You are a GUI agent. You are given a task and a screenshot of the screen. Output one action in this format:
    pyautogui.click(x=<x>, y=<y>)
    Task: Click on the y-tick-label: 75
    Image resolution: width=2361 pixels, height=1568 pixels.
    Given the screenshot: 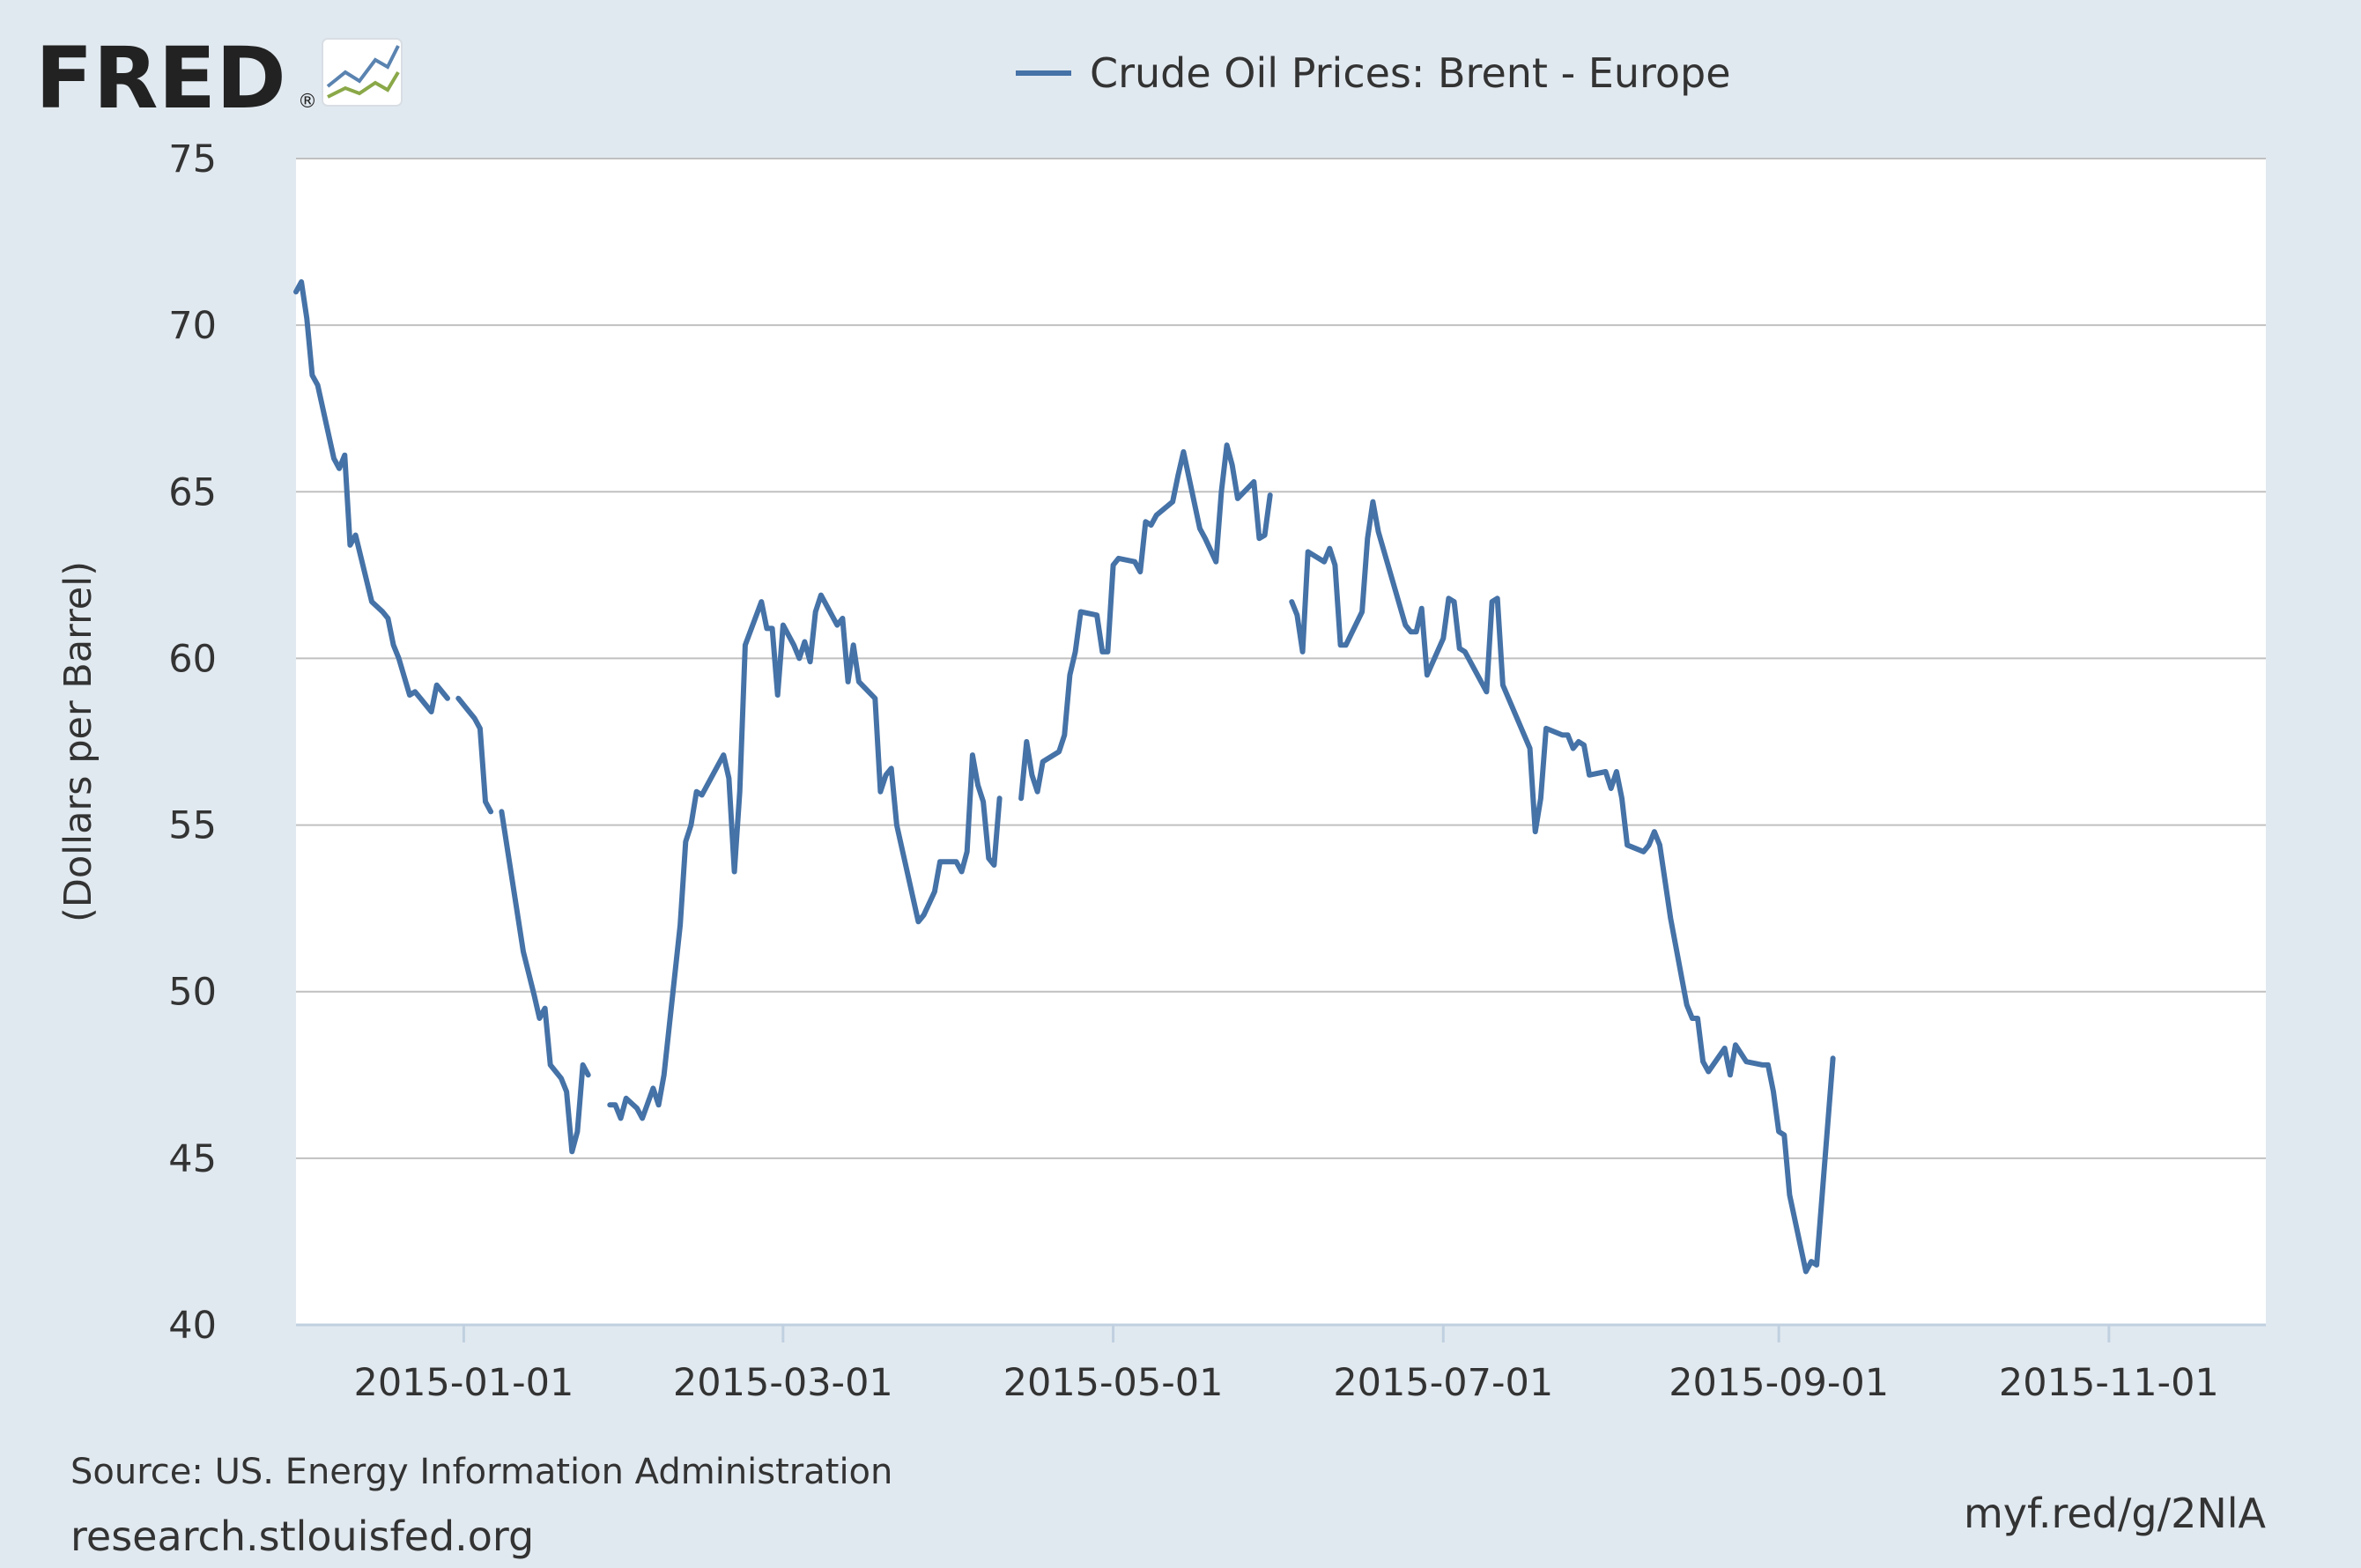 What is the action you would take?
    pyautogui.click(x=192, y=159)
    